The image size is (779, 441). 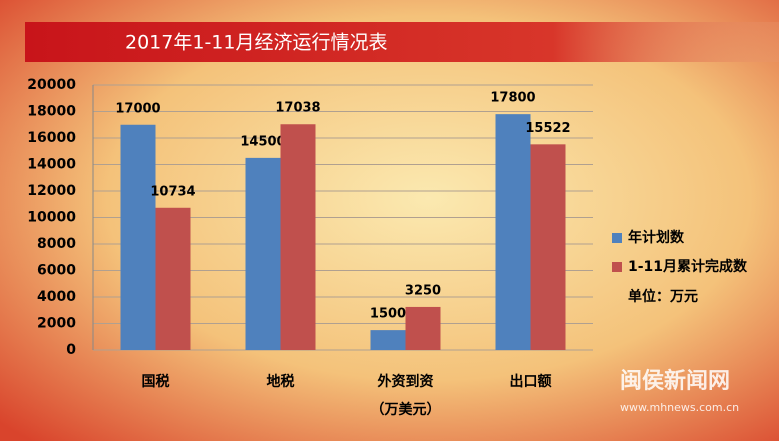 I want to click on x-tick-label: 地税, so click(x=281, y=381).